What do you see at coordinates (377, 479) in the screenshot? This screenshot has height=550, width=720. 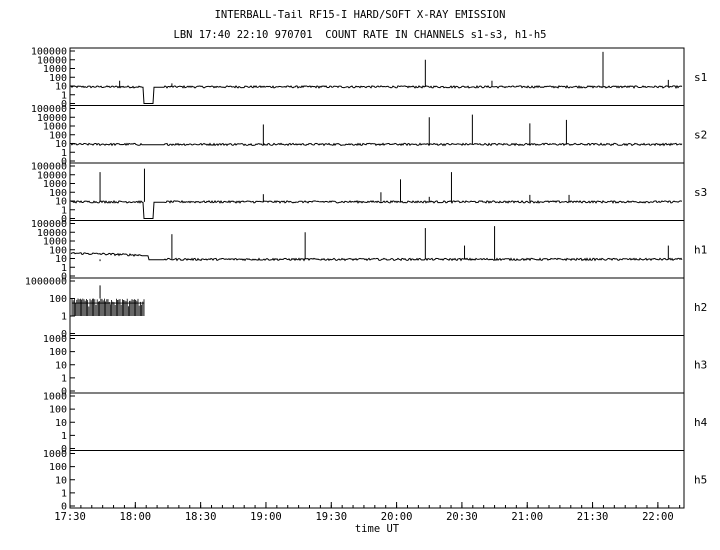 I see `panel-frame-h5` at bounding box center [377, 479].